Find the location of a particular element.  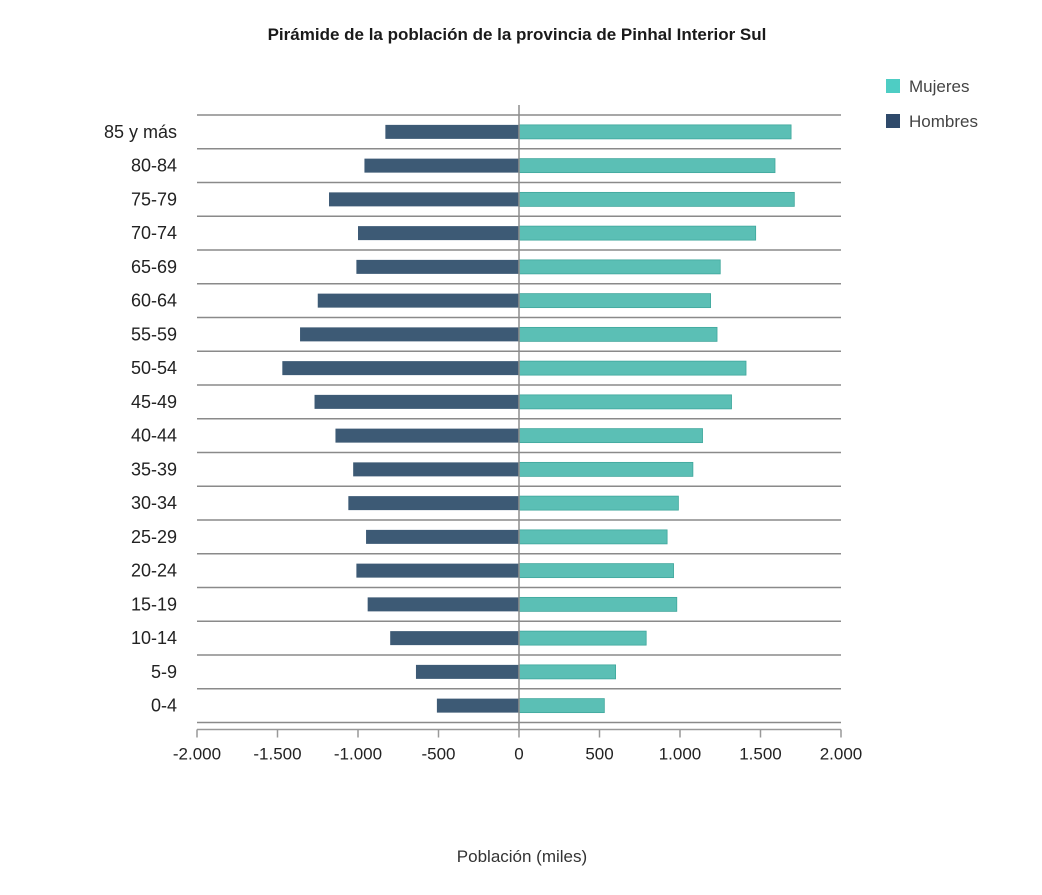

category-label: 65-69 is located at coordinates (154, 267).